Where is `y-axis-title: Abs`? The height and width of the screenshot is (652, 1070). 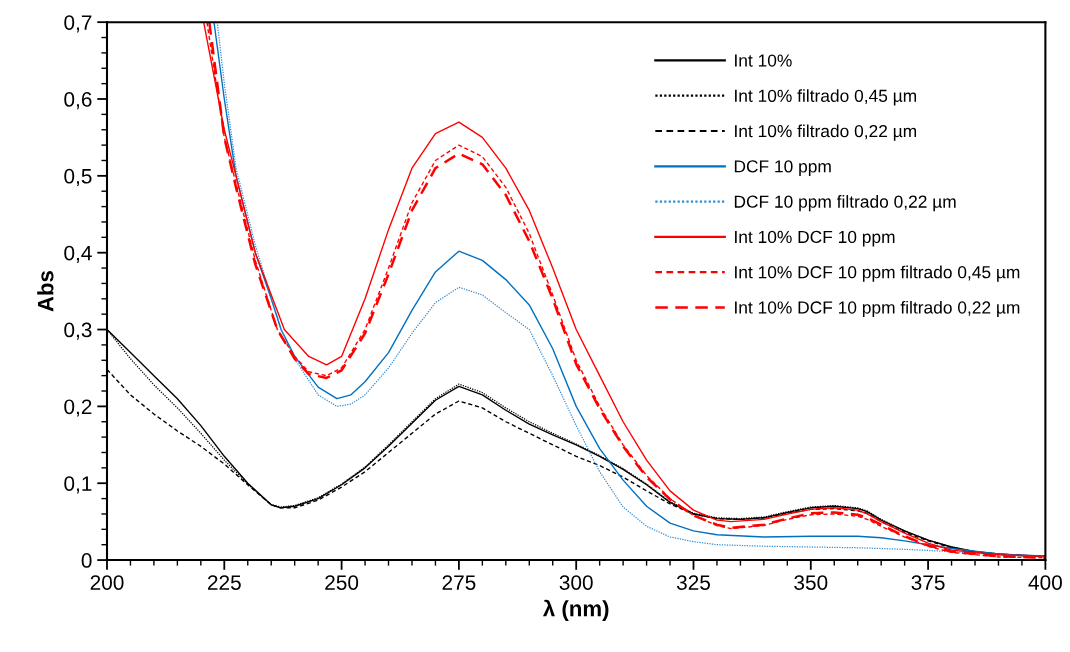
y-axis-title: Abs is located at coordinates (45, 291).